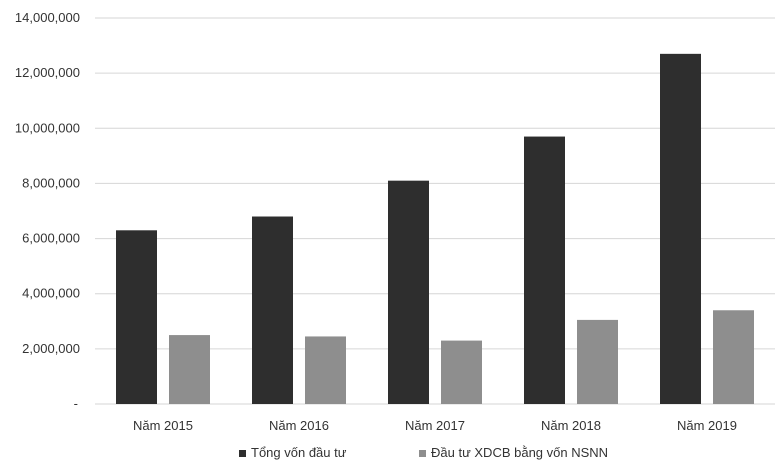  Describe the element at coordinates (325, 370) in the screenshot. I see `bar-series1-cat1` at that location.